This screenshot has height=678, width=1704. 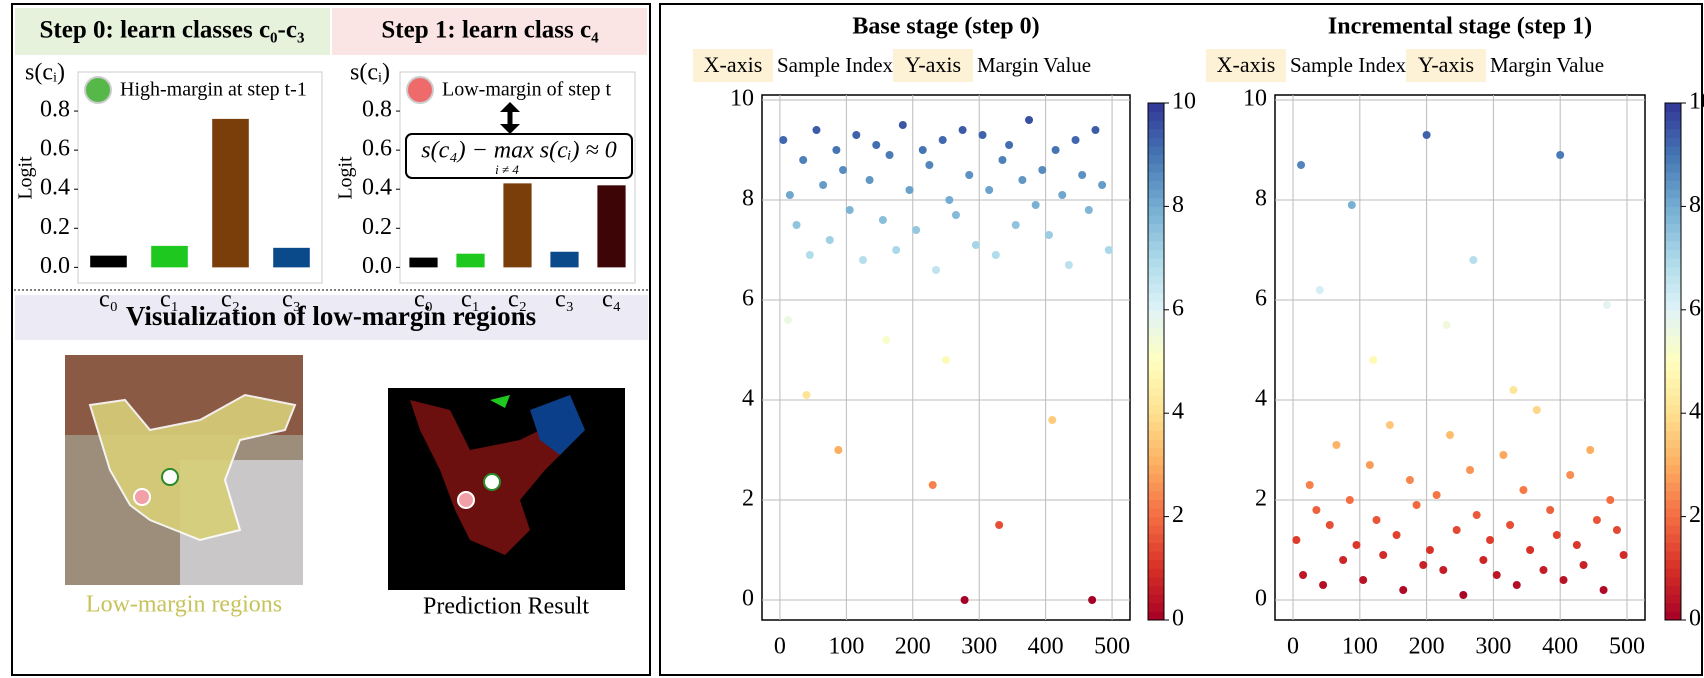 I want to click on y-tick-label: 8, so click(x=1261, y=199).